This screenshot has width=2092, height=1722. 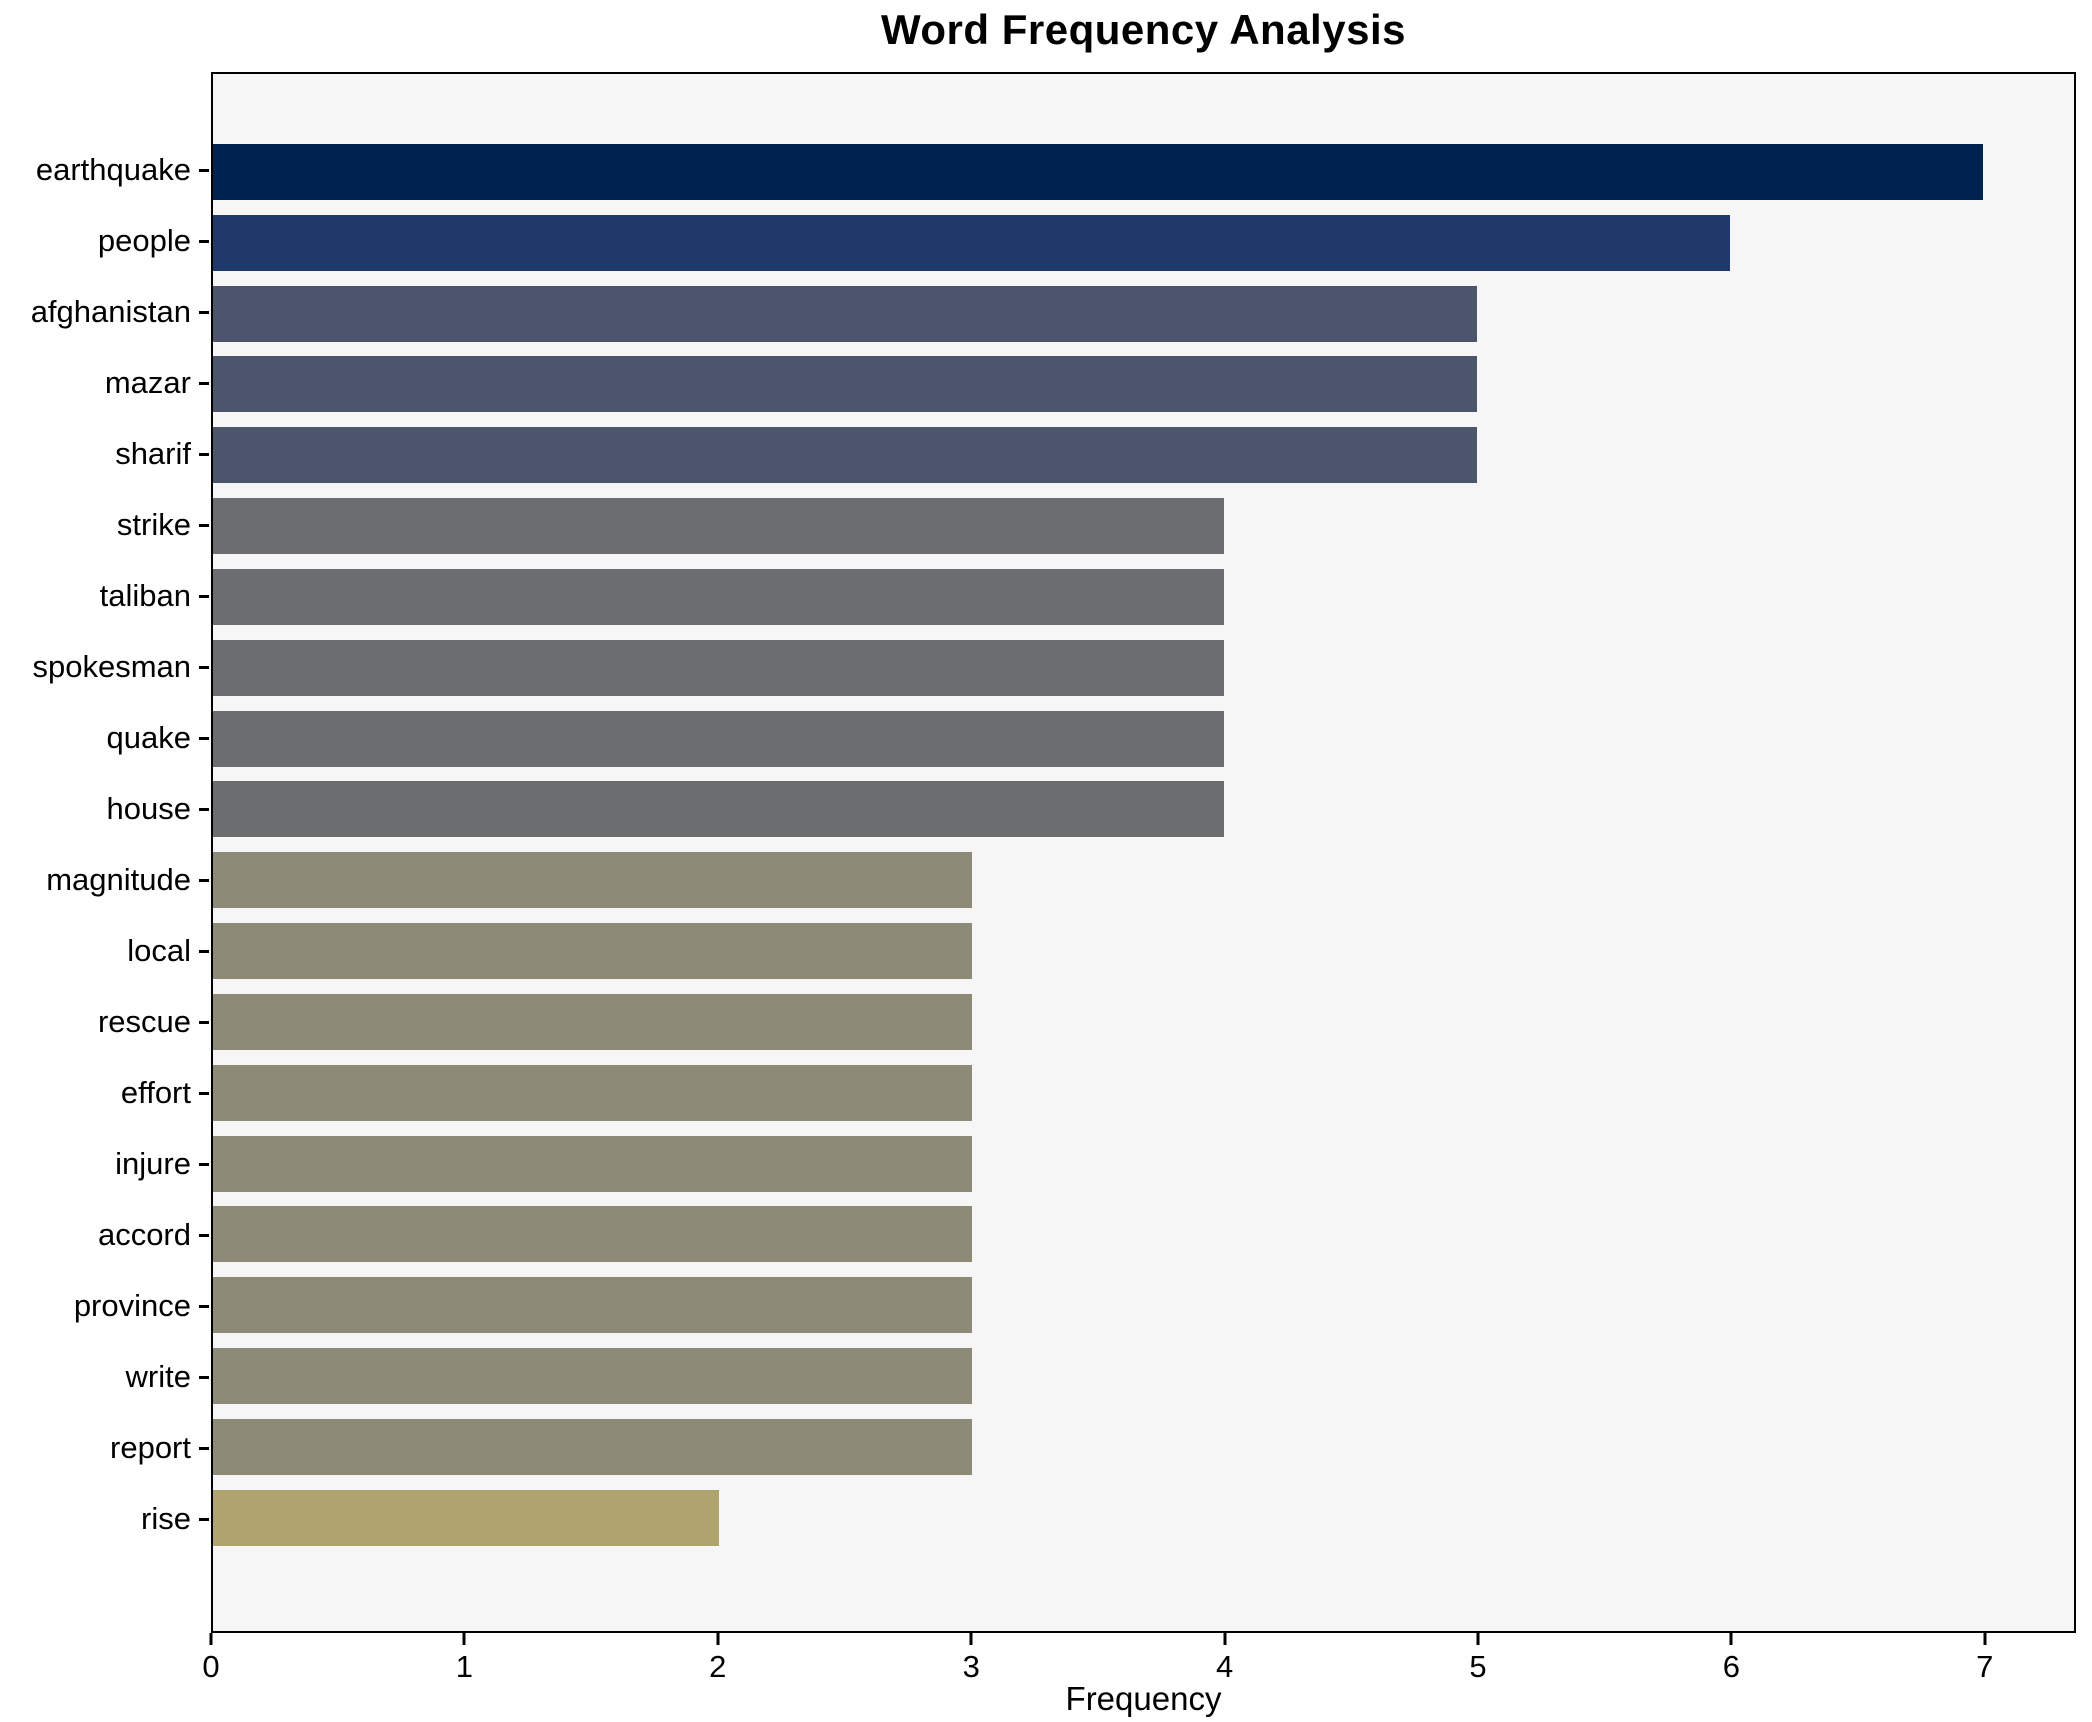 What do you see at coordinates (1143, 29) in the screenshot?
I see `chart-title: Word Frequency Analysis` at bounding box center [1143, 29].